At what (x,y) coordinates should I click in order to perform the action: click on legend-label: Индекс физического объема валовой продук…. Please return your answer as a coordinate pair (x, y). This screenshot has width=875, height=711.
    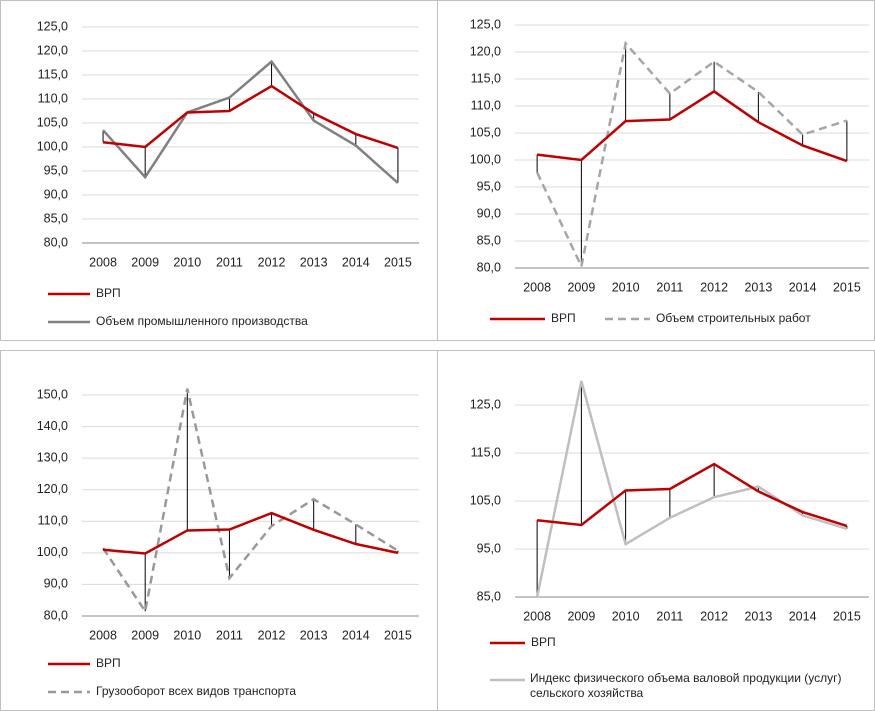
    Looking at the image, I should click on (686, 685).